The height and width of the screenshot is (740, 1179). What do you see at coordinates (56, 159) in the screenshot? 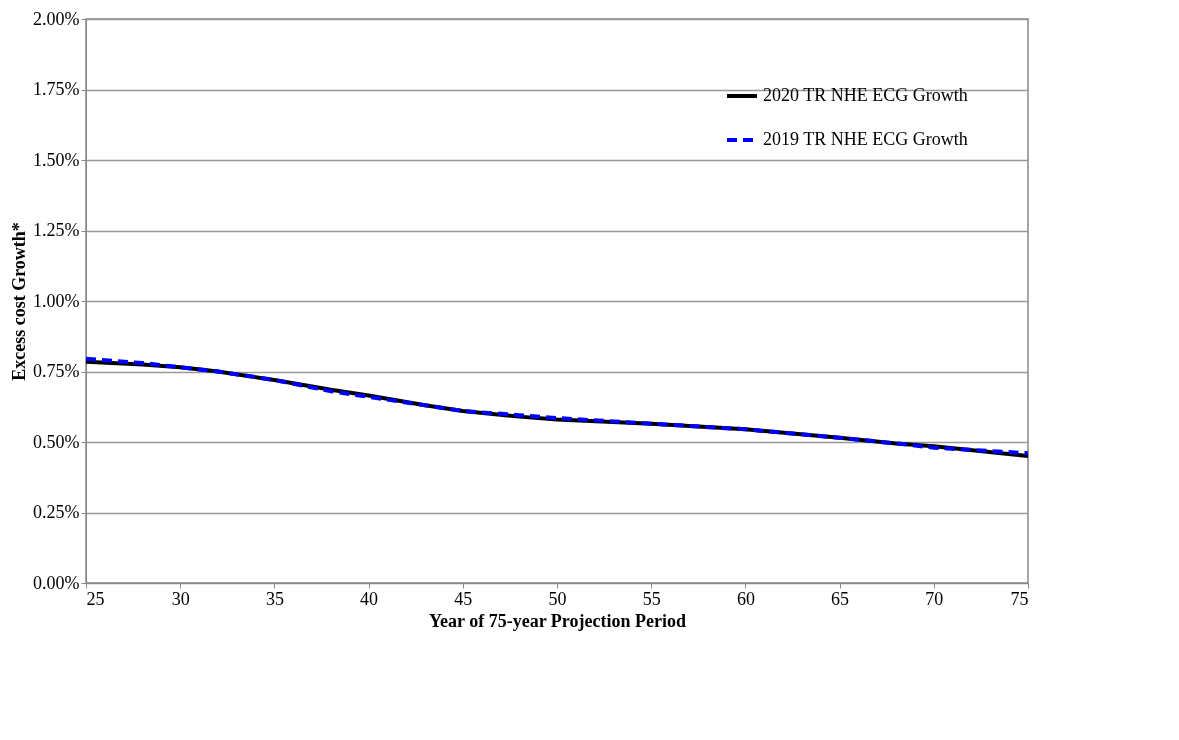
I see `y-tick-label: 1.50%` at bounding box center [56, 159].